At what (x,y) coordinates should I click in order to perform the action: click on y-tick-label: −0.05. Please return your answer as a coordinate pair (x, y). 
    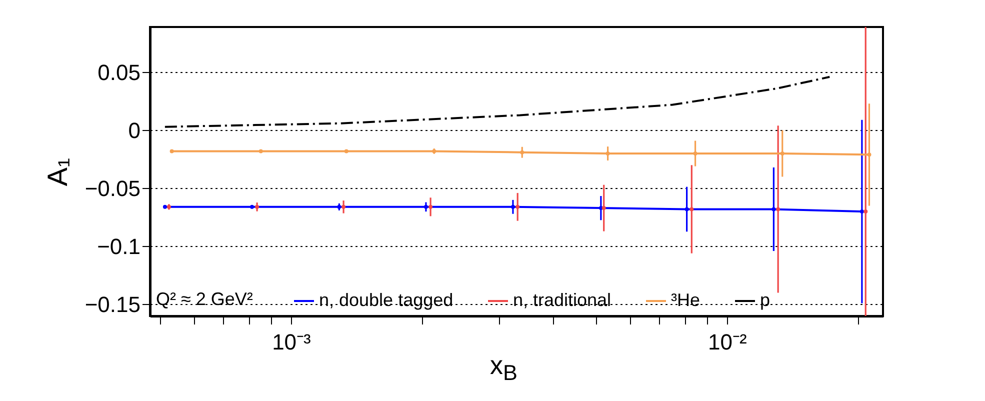
    Looking at the image, I should click on (112, 188).